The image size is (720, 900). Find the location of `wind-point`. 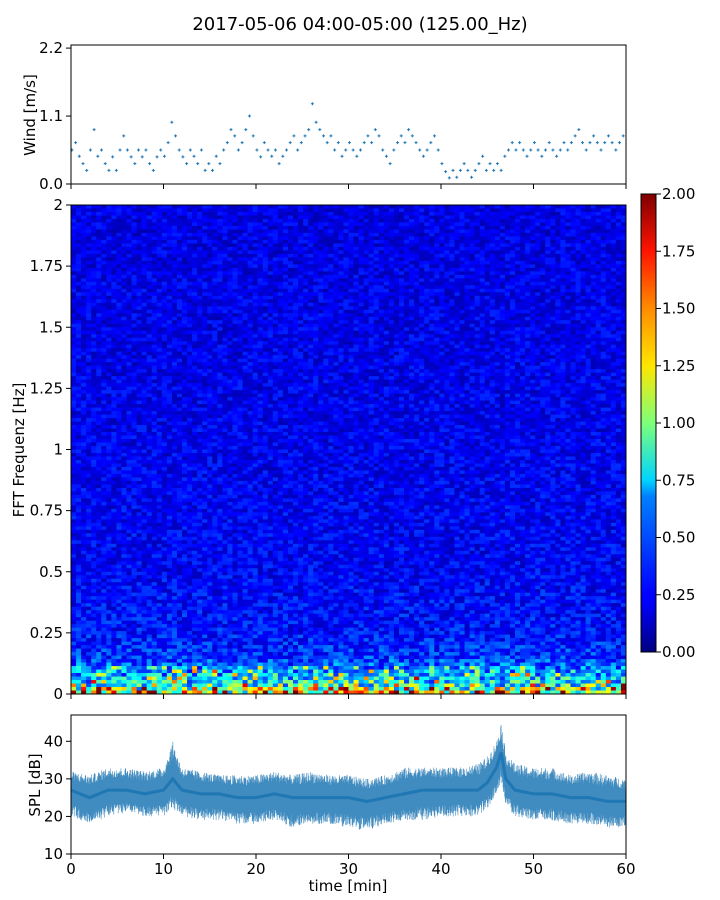

wind-point is located at coordinates (124, 136).